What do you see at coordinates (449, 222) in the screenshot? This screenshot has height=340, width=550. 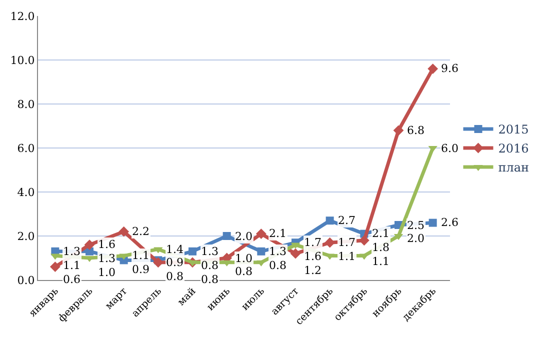 I see `data-label: 2.6` at bounding box center [449, 222].